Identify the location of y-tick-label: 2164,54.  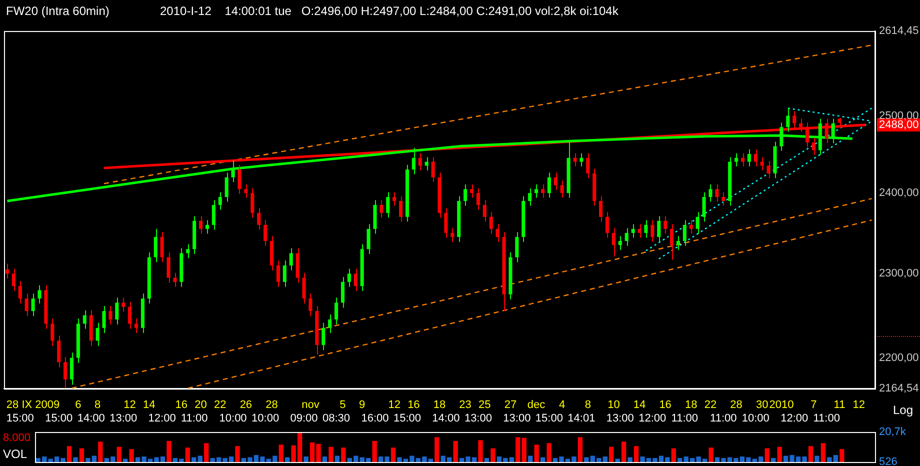
(899, 388).